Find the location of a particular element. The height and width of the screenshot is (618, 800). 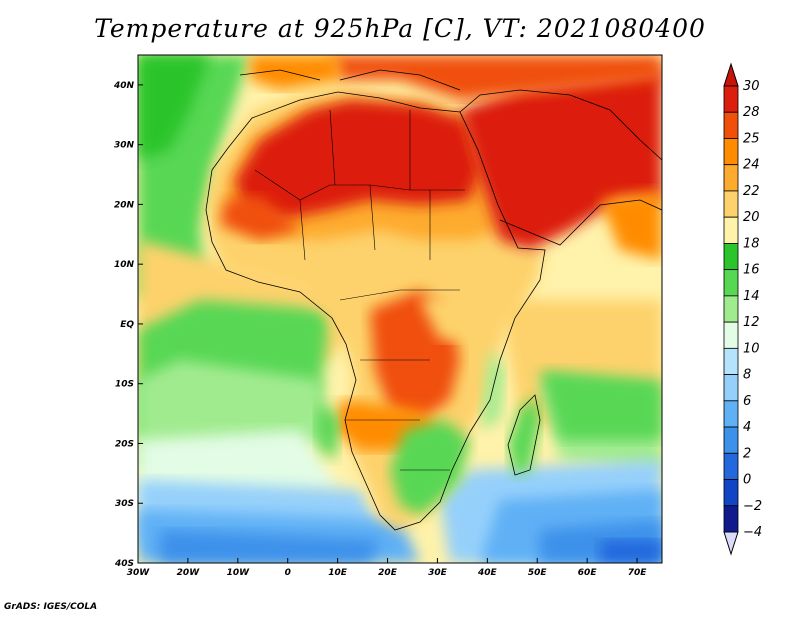

colorbar-label: 16 is located at coordinates (751, 270).